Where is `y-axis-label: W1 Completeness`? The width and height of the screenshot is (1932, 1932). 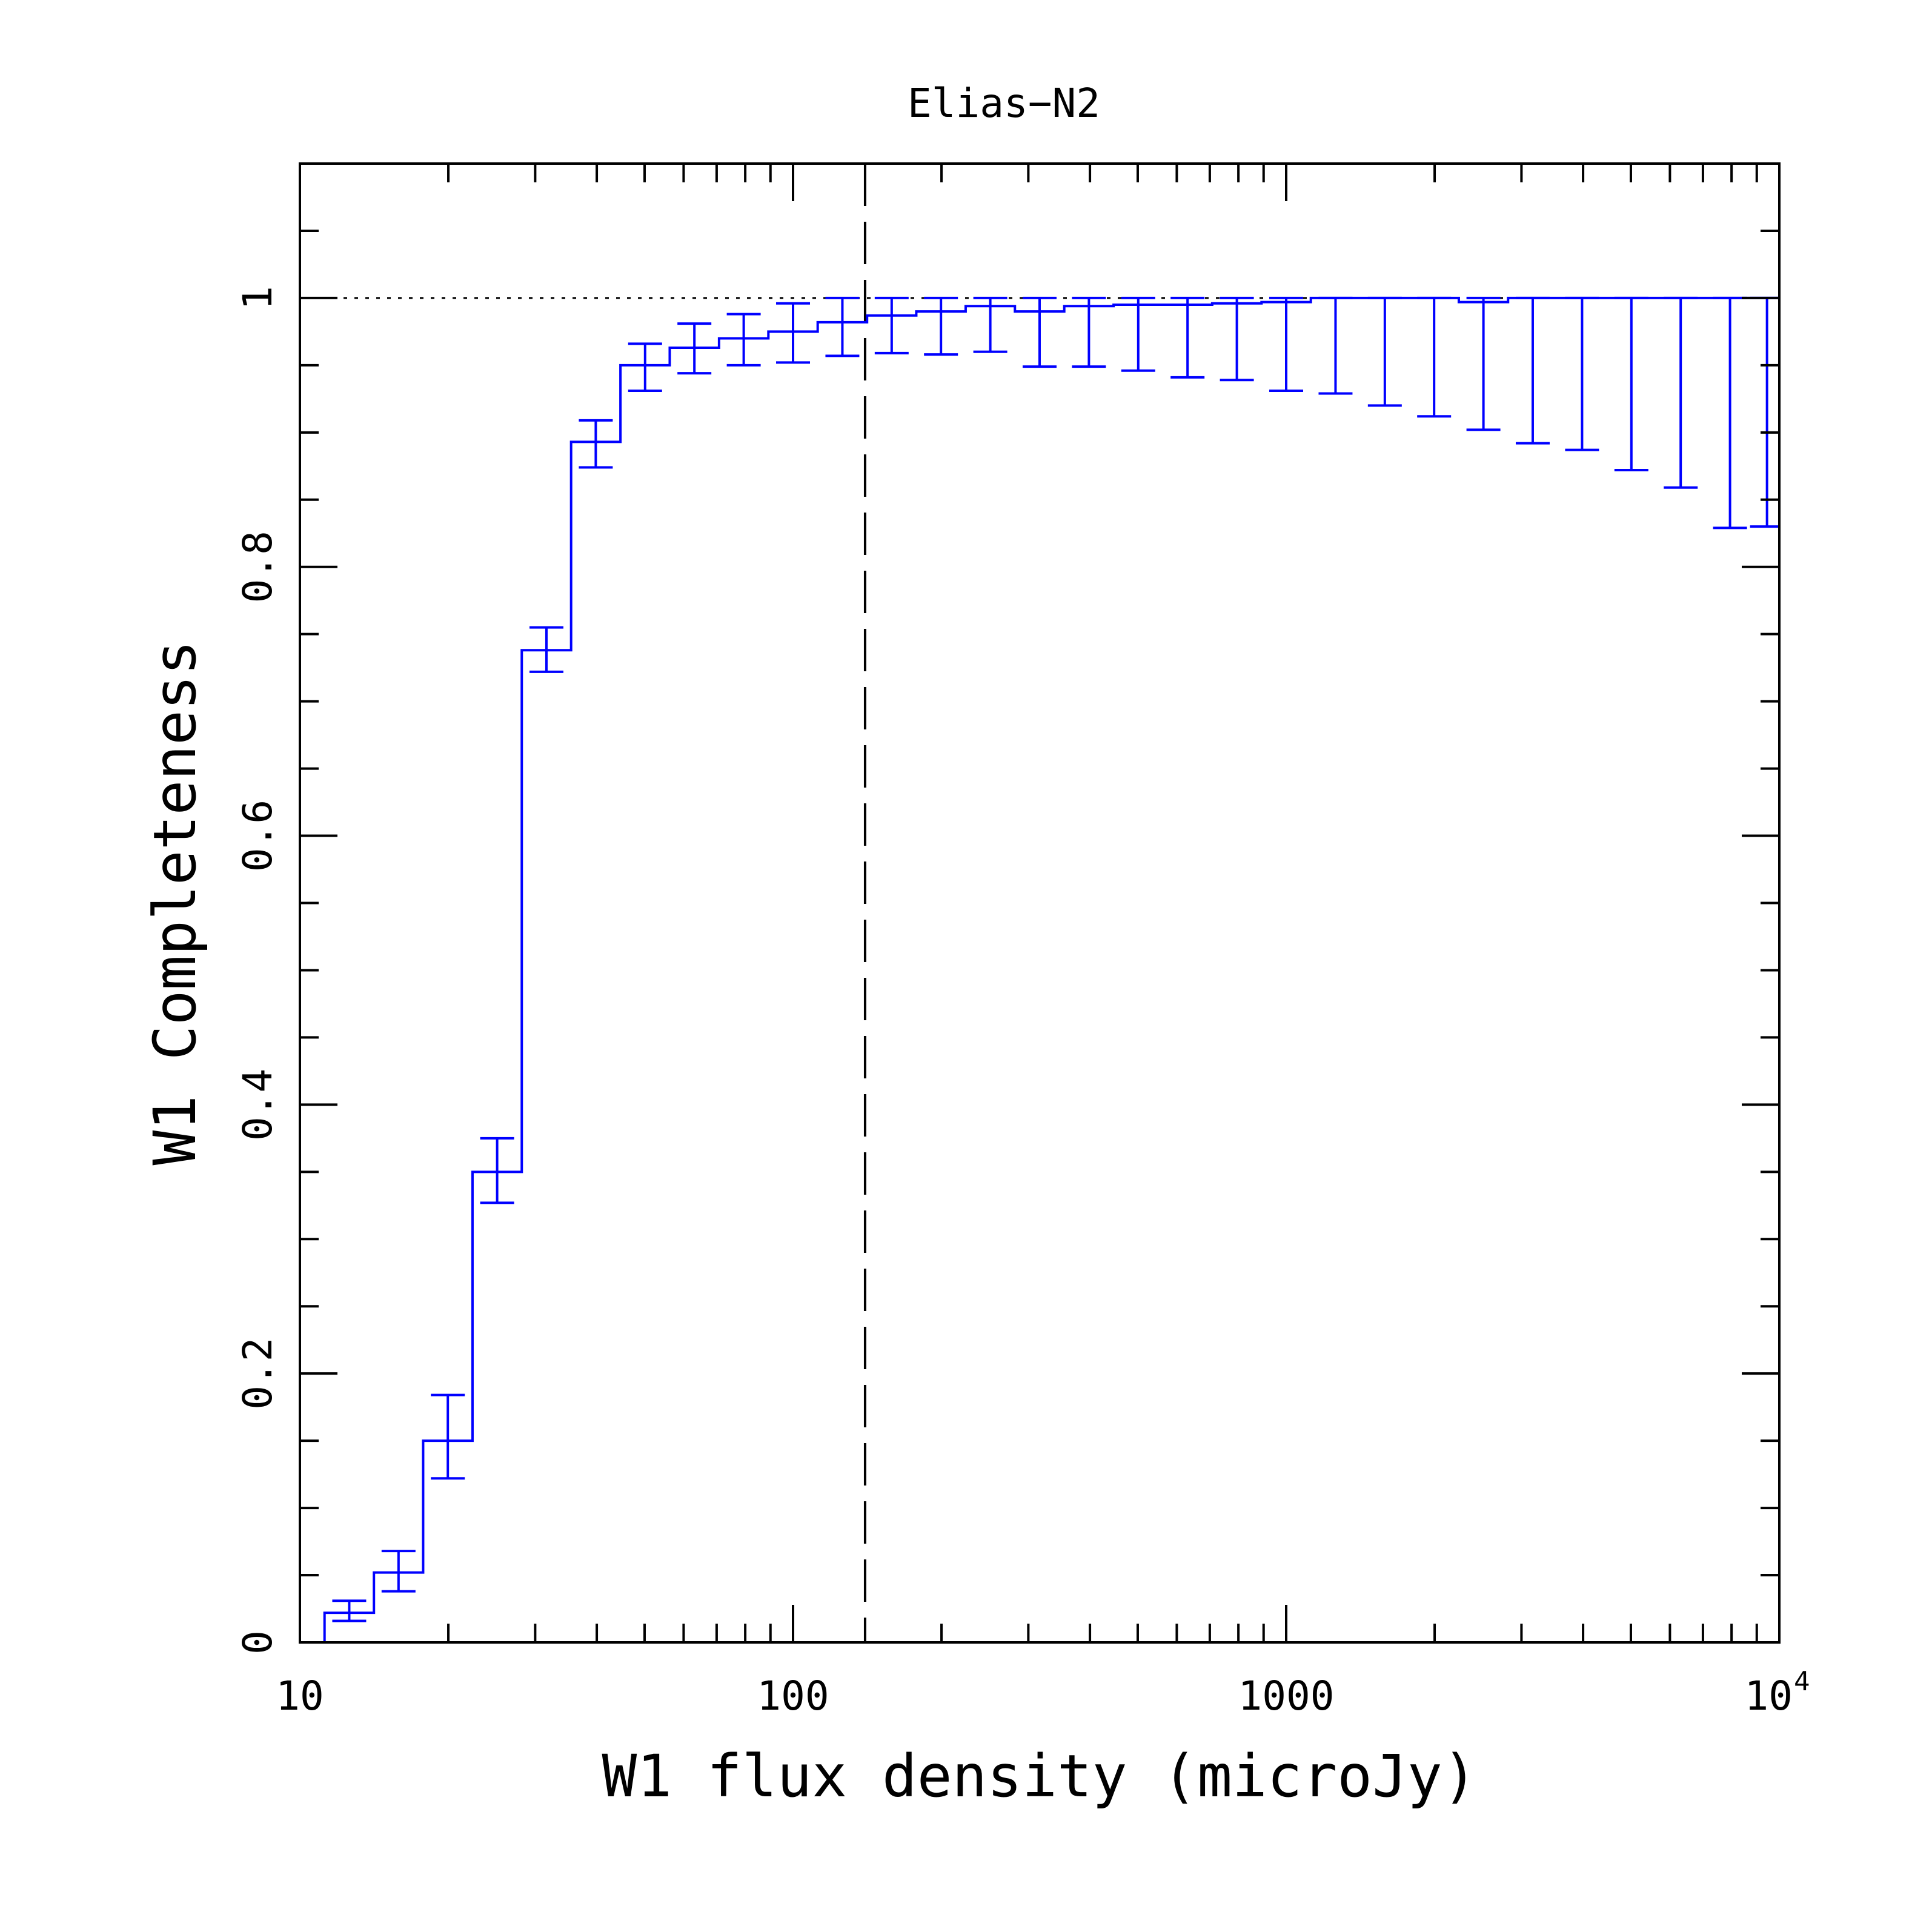 y-axis-label: W1 Completeness is located at coordinates (175, 903).